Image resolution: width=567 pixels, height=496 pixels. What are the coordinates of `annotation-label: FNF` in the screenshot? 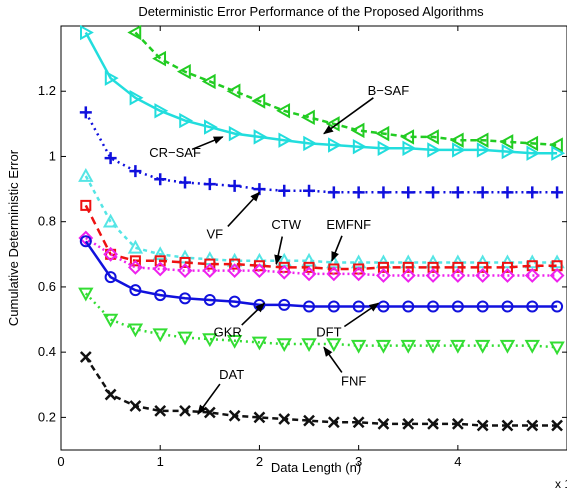 It's located at (353, 381).